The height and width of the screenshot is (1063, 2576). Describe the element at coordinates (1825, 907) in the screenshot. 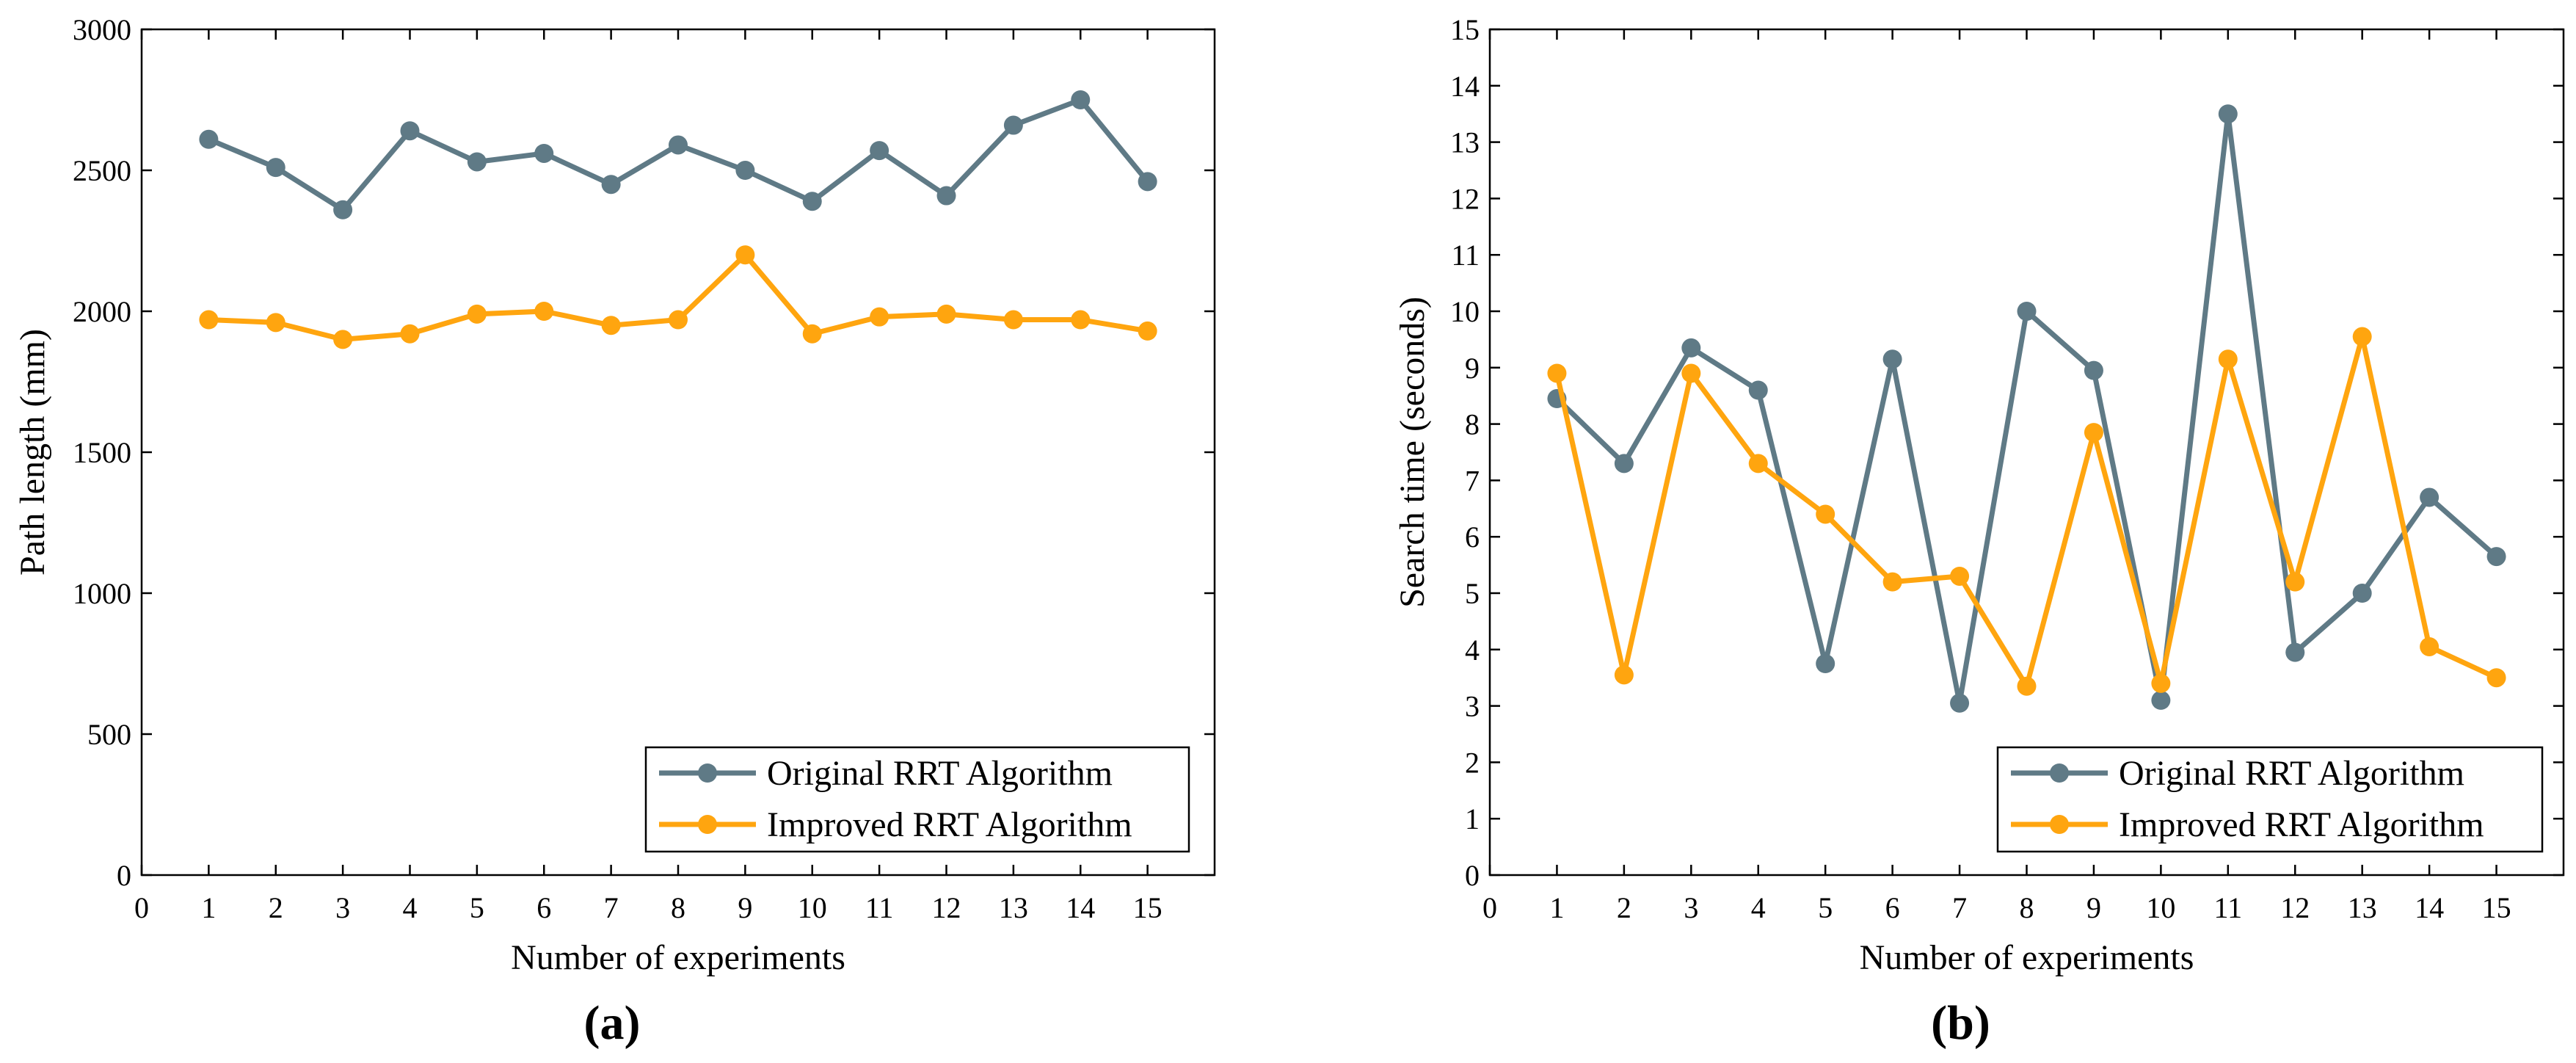

I see `chart-b-xtick-label: 5` at that location.